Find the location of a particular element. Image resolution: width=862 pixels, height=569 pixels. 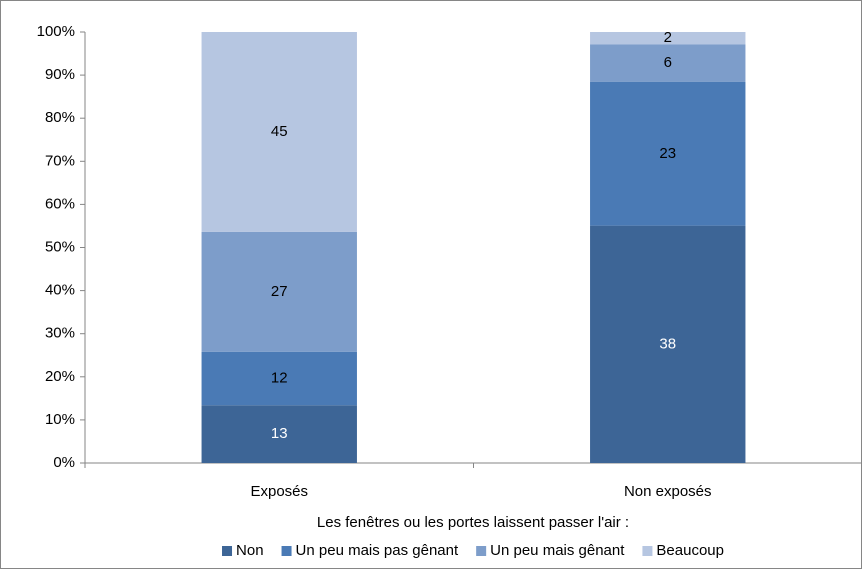

data-label: 45 is located at coordinates (279, 131).